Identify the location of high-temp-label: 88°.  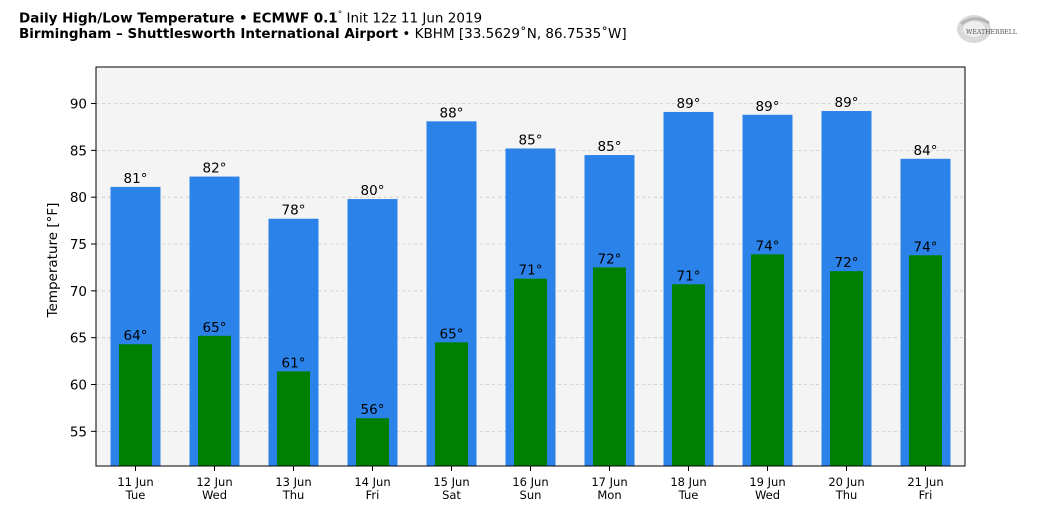
(452, 113).